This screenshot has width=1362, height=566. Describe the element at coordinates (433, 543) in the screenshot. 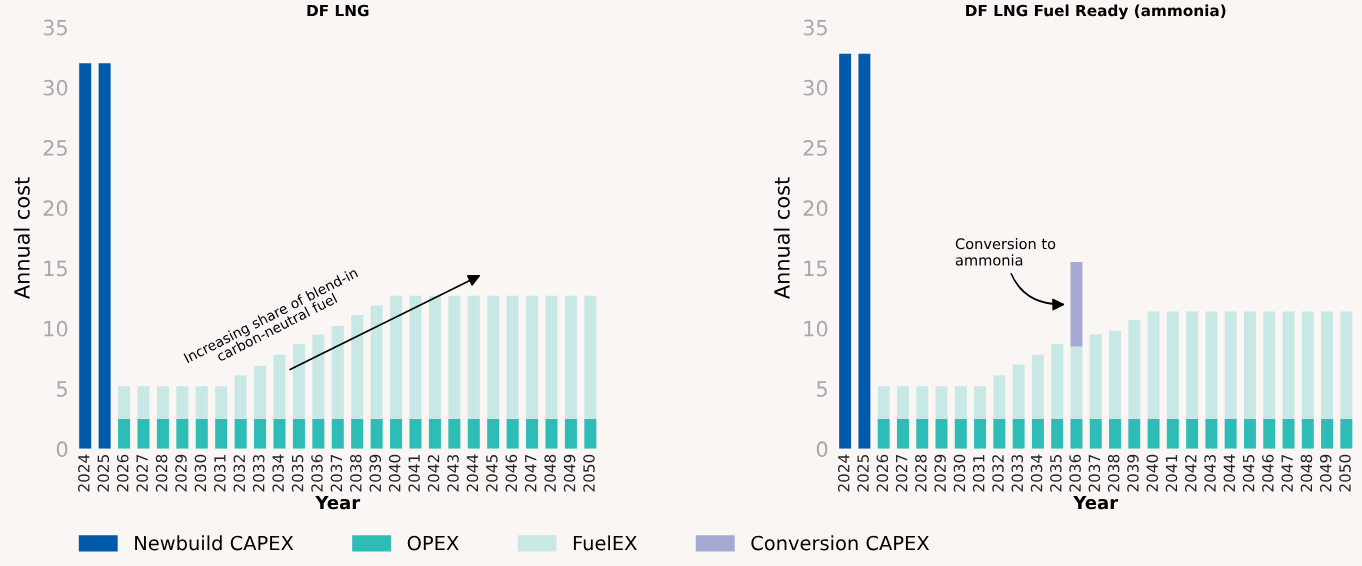

I see `legend-label: OPEX` at that location.